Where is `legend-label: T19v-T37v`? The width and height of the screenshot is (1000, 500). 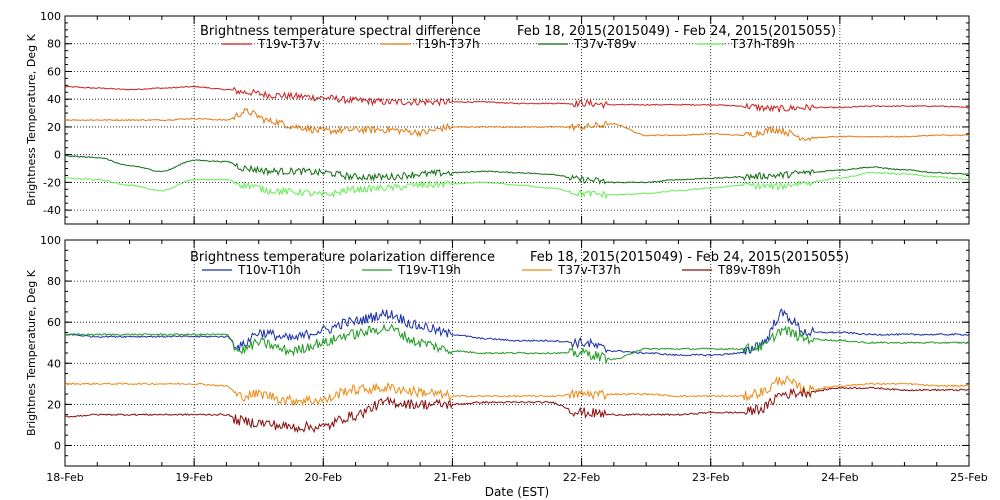
legend-label: T19v-T37v is located at coordinates (288, 44).